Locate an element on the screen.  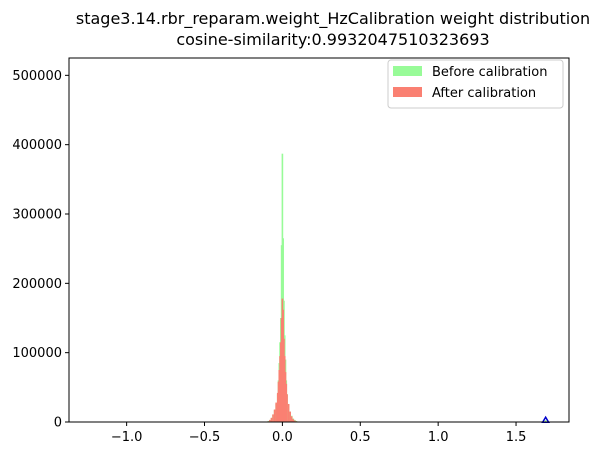
x-tick-label: 1.0 is located at coordinates (438, 437).